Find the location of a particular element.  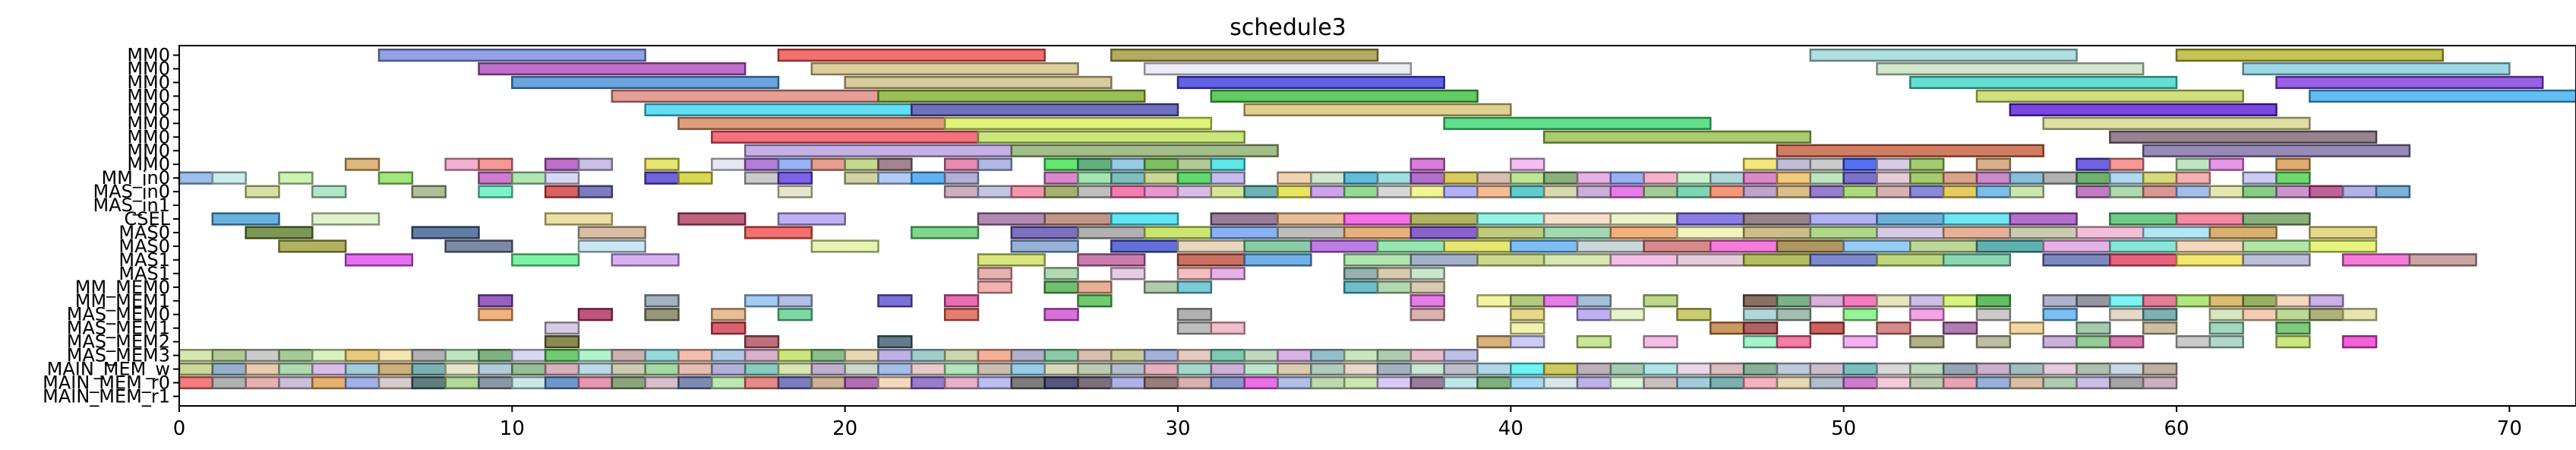

y-tick-label: MAS1 is located at coordinates (144, 260).